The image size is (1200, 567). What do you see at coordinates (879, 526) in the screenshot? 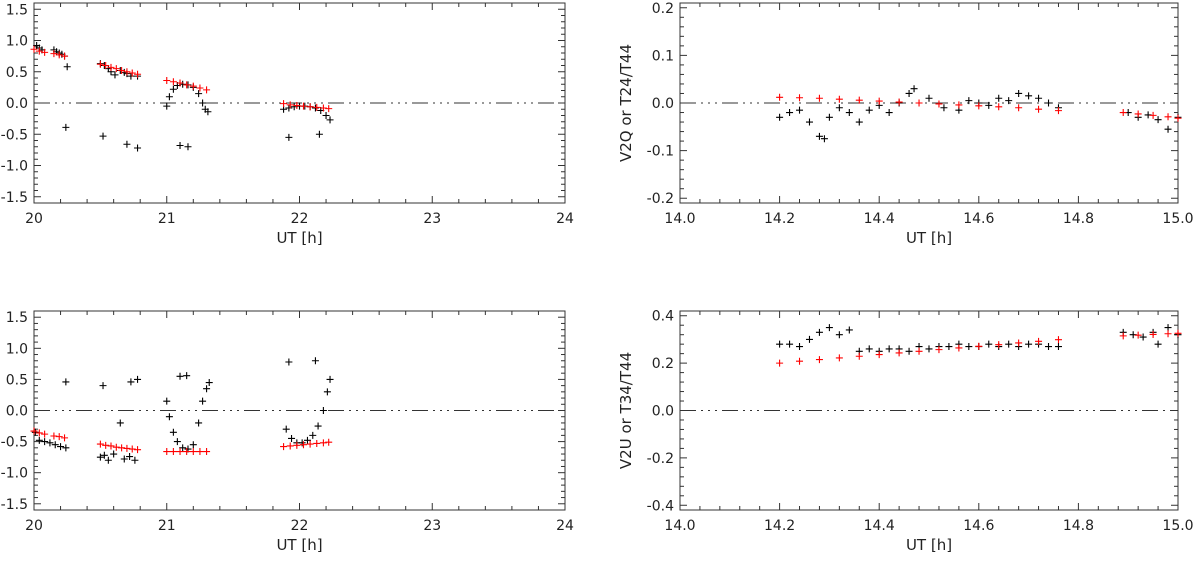
I see `x-tick-label: 14.4` at bounding box center [879, 526].